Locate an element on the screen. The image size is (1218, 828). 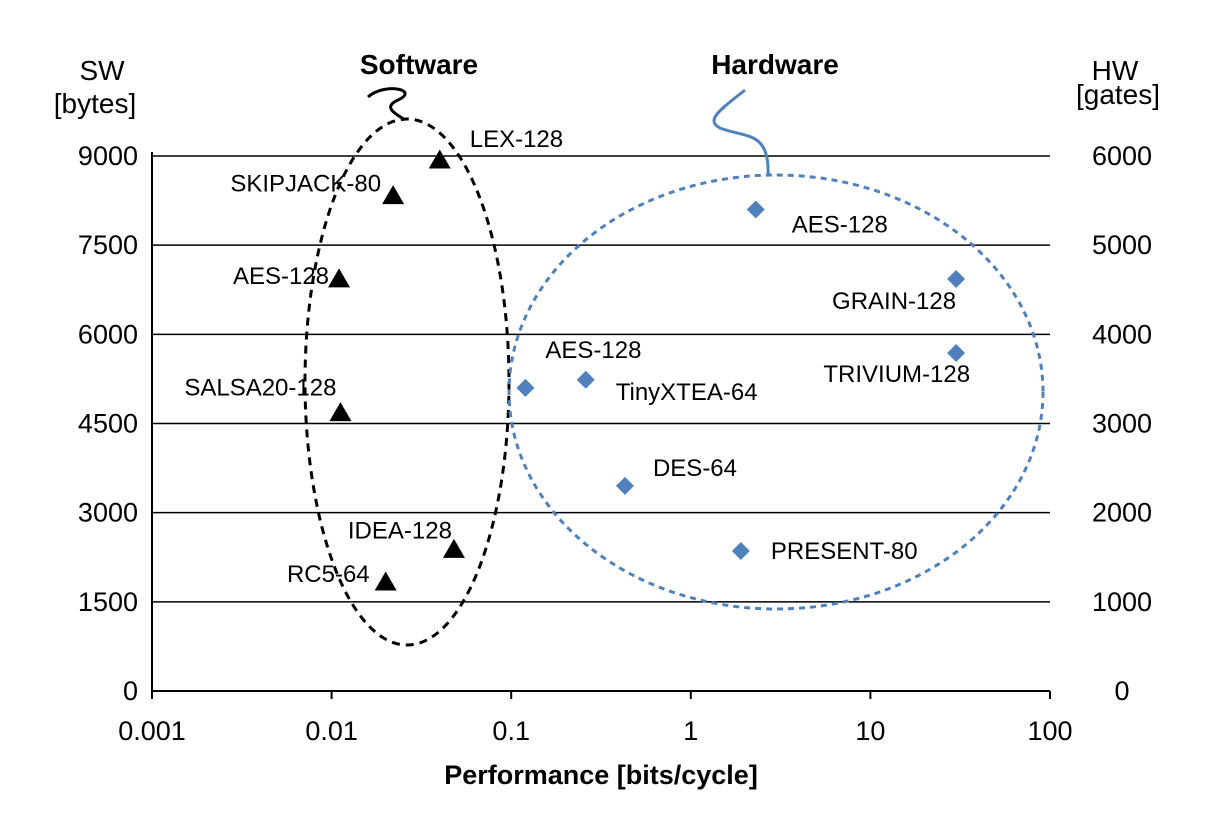
right-tick-label: 4000 is located at coordinates (1122, 334).